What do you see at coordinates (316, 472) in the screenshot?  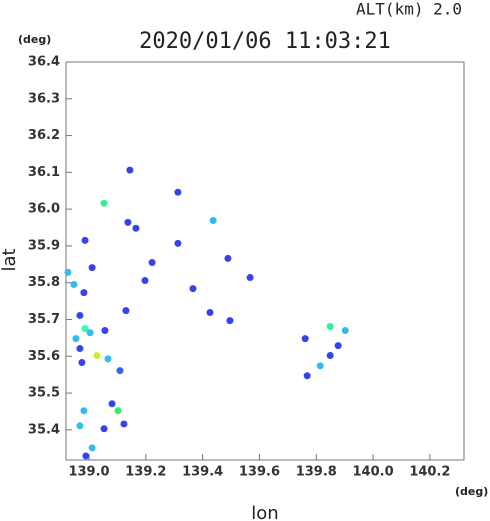 I see `x-tick-label: 139.8` at bounding box center [316, 472].